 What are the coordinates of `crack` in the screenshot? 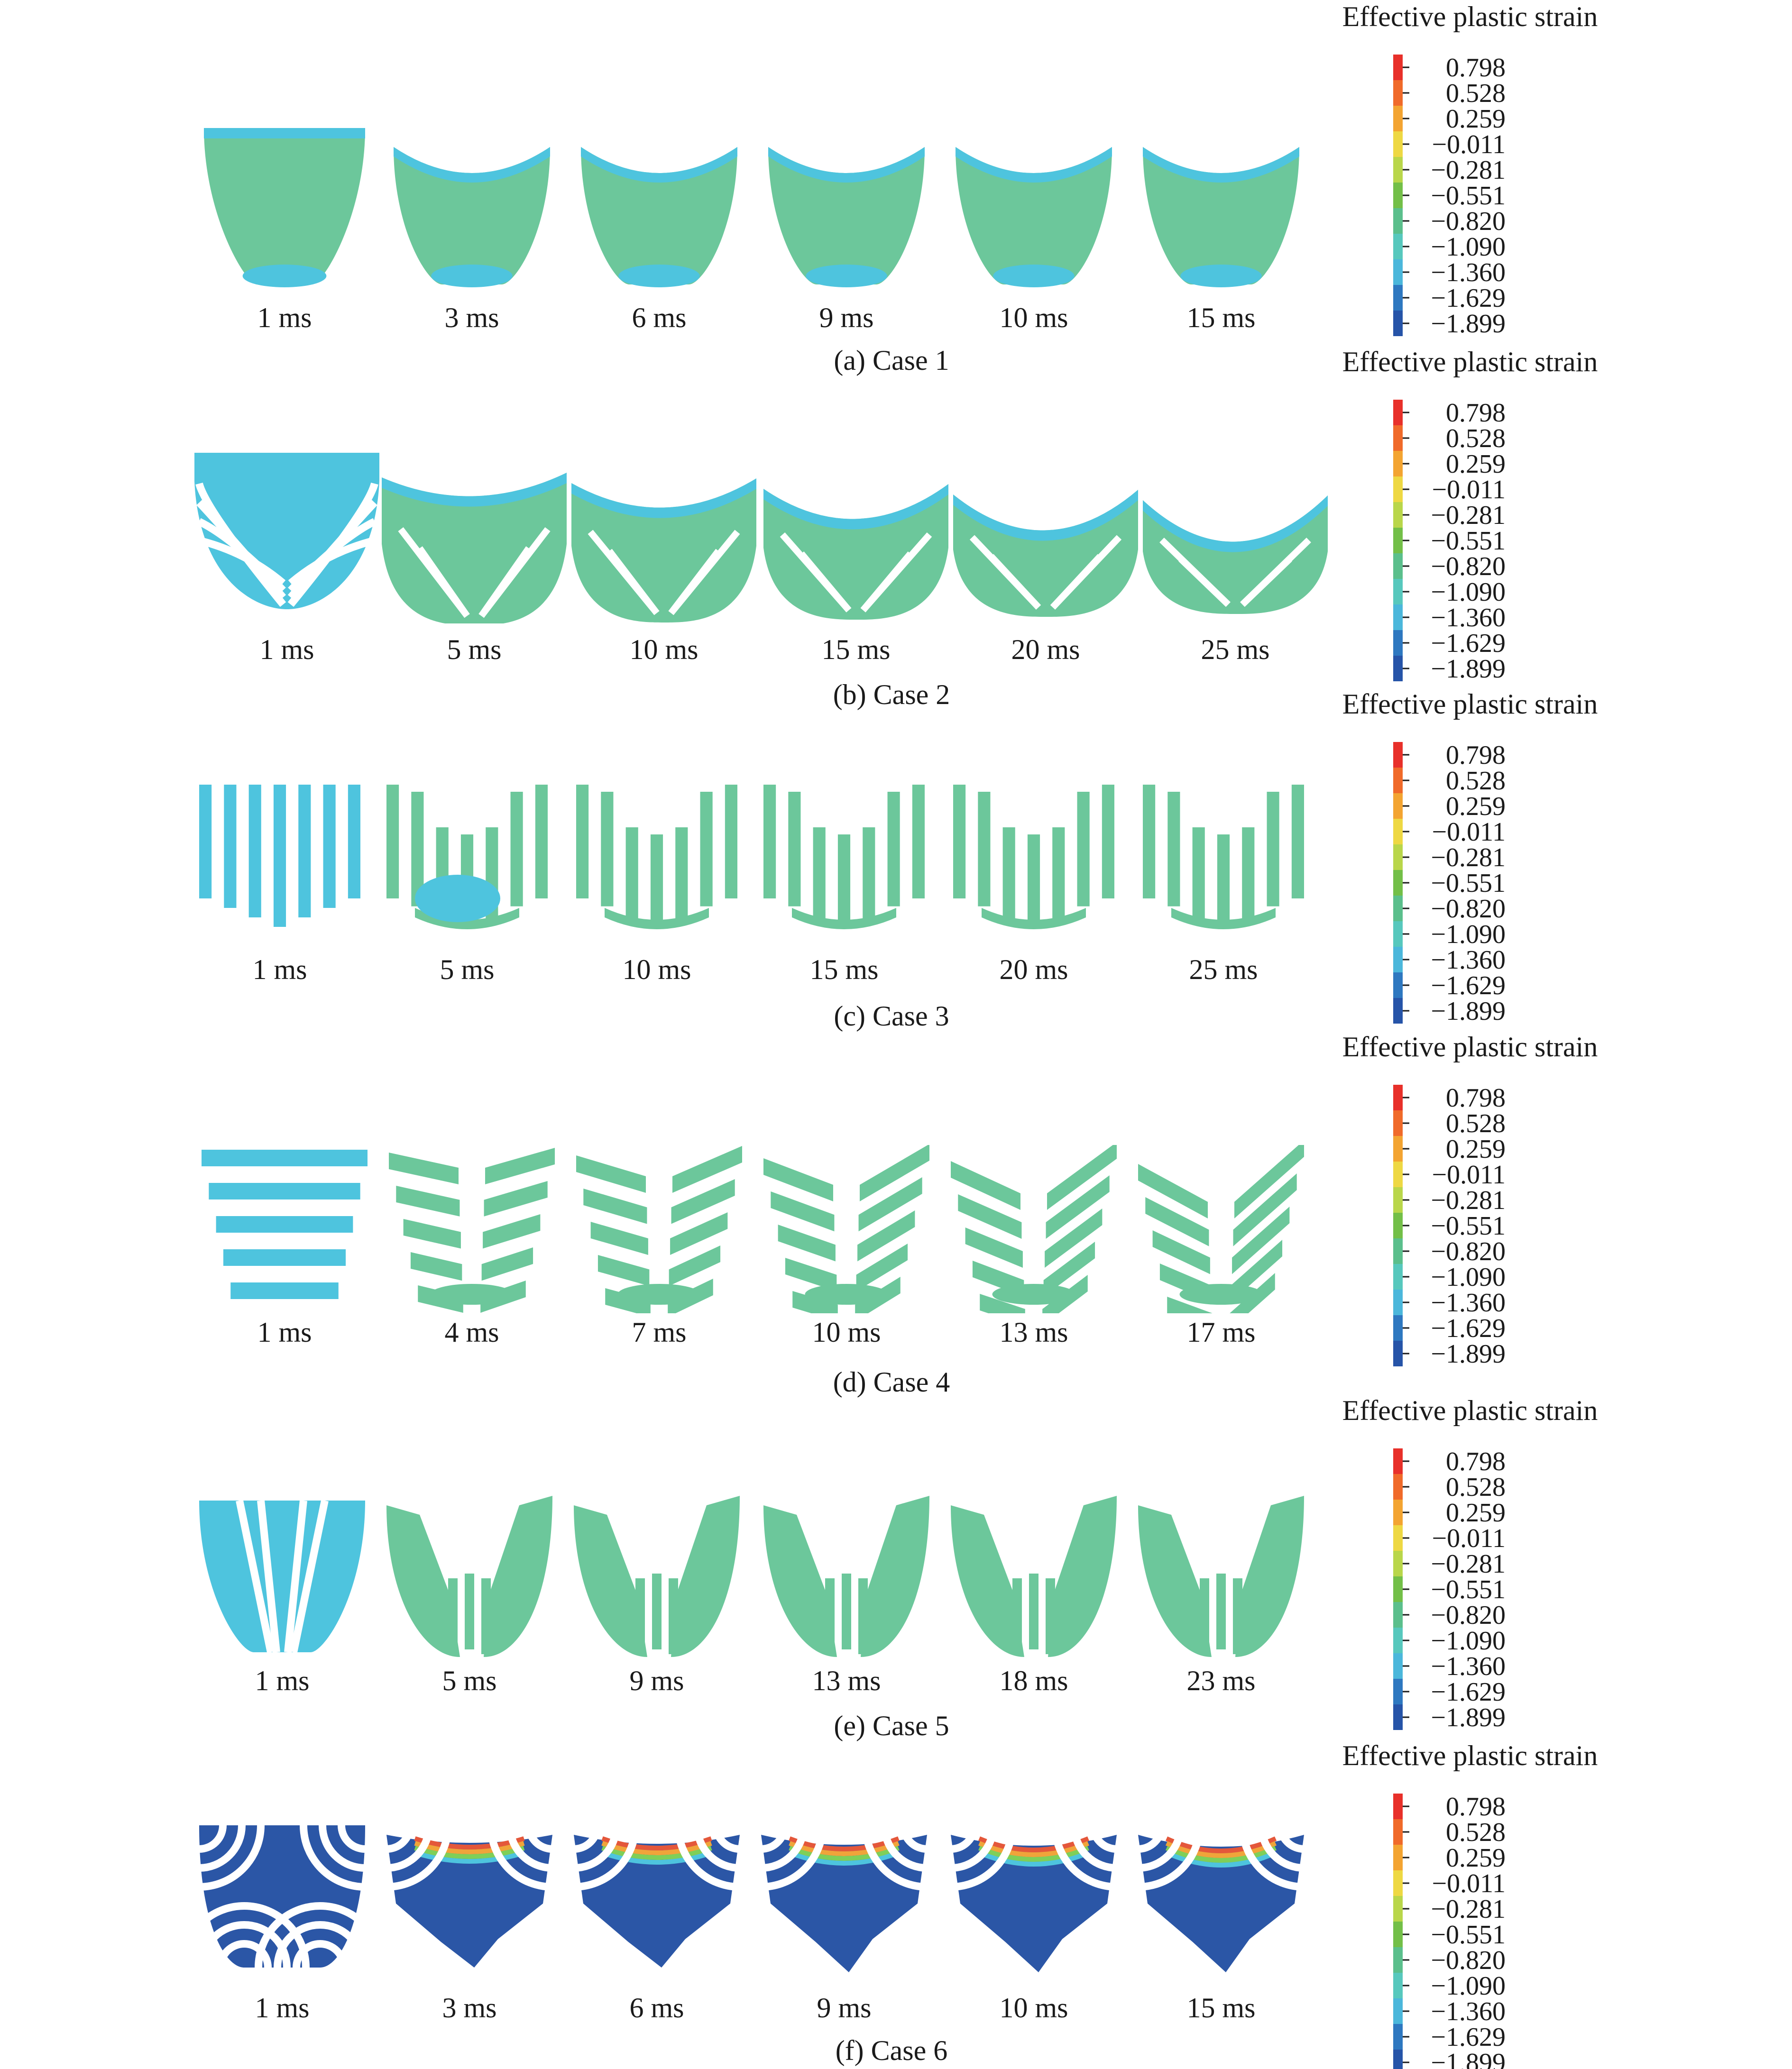 It's located at (443, 582).